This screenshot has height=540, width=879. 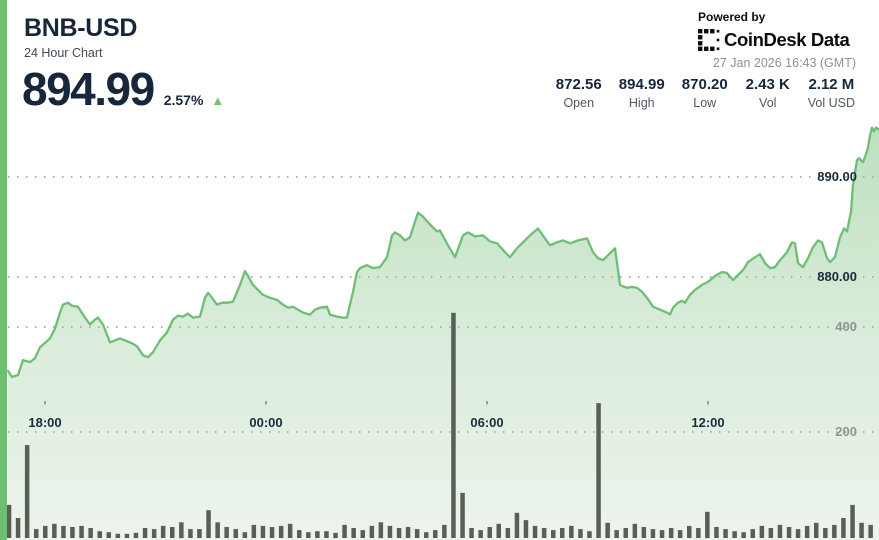 What do you see at coordinates (704, 84) in the screenshot?
I see `low-value: 870.20` at bounding box center [704, 84].